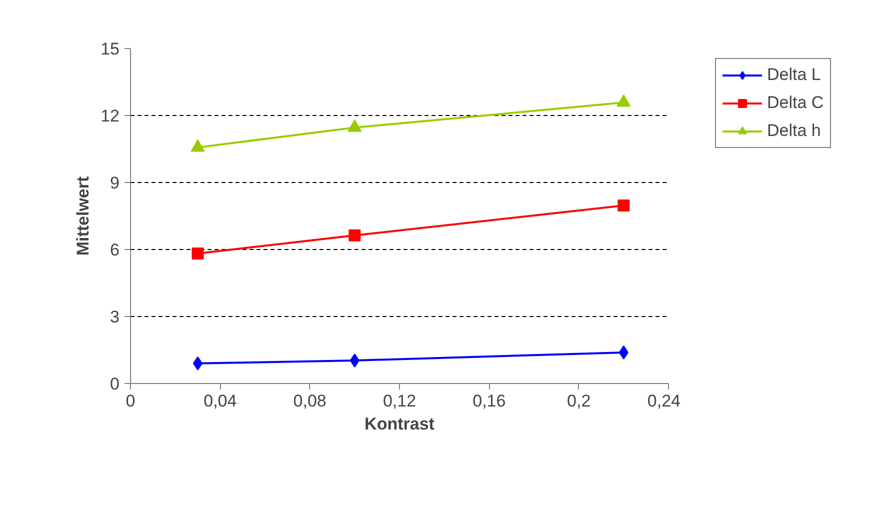 This screenshot has width=885, height=510. I want to click on y-tick-label: 15, so click(110, 49).